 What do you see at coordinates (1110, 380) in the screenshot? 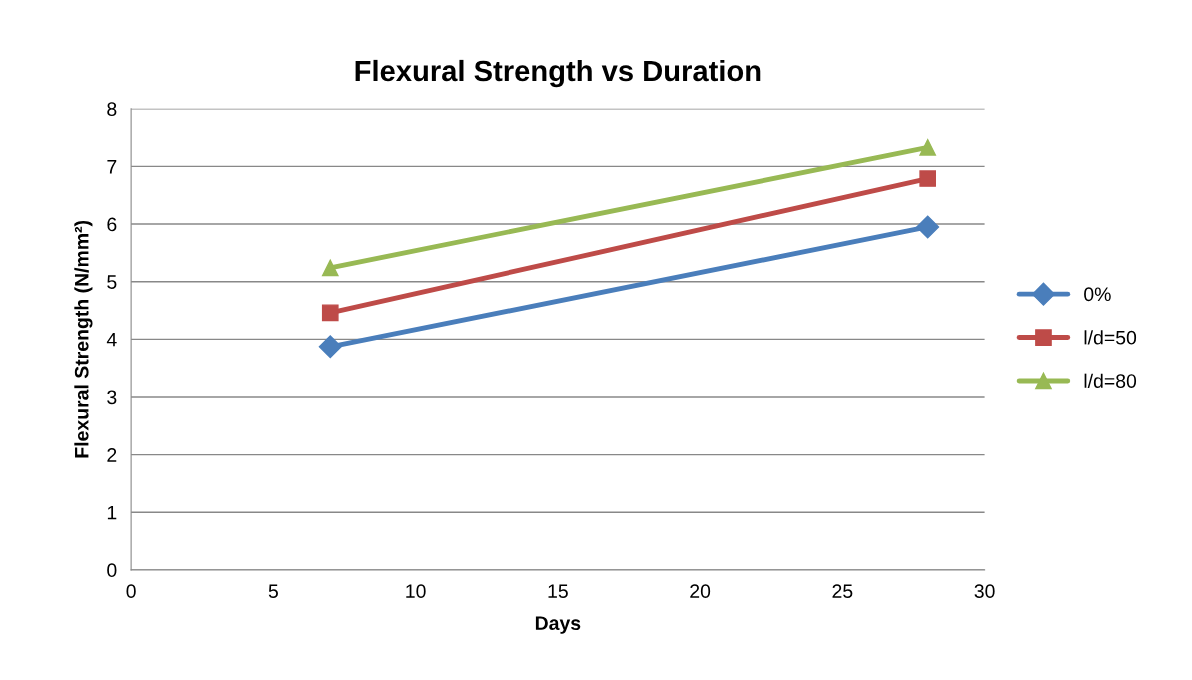
I see `legend-label: l/d=80` at bounding box center [1110, 380].